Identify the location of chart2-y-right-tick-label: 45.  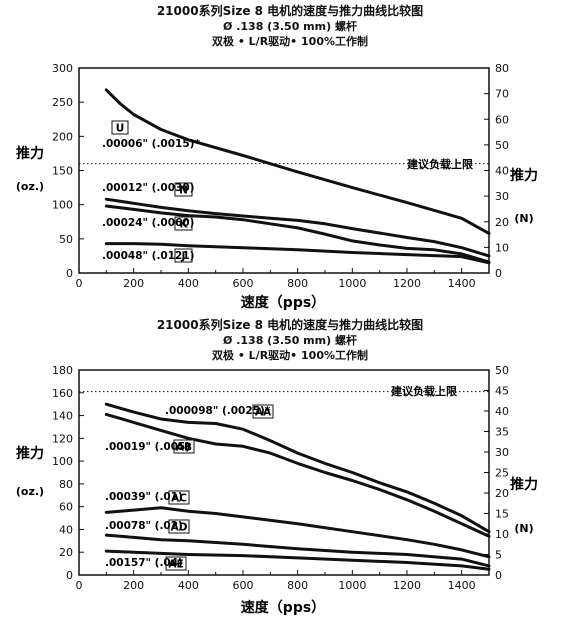
(502, 391).